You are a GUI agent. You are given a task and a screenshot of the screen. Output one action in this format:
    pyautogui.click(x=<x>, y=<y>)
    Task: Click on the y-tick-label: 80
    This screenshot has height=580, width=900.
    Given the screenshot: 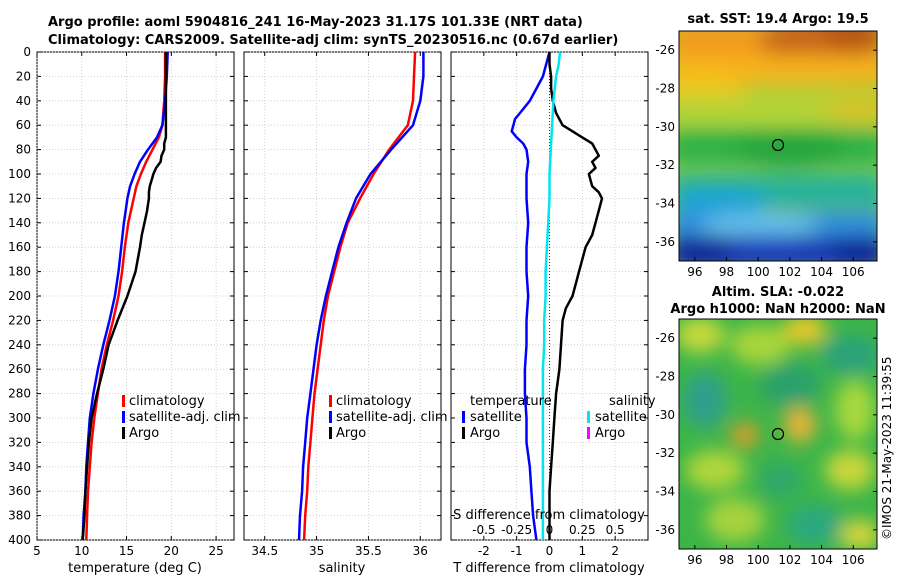 What is the action you would take?
    pyautogui.click(x=23, y=150)
    